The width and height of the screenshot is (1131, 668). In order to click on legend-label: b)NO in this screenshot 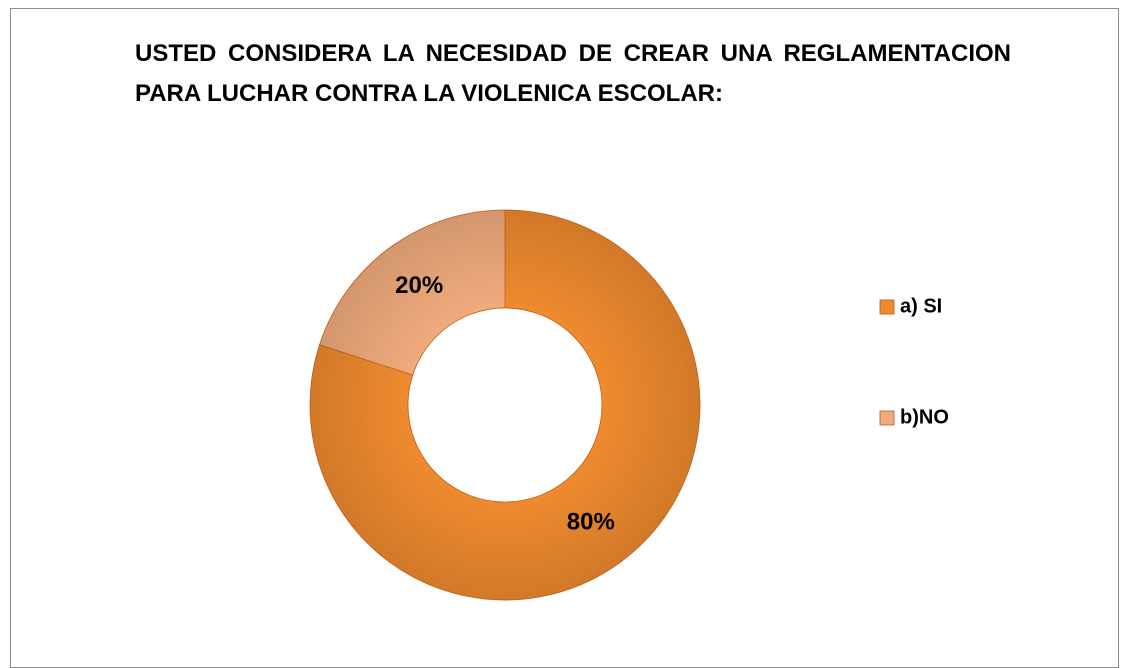, I will do `click(924, 417)`.